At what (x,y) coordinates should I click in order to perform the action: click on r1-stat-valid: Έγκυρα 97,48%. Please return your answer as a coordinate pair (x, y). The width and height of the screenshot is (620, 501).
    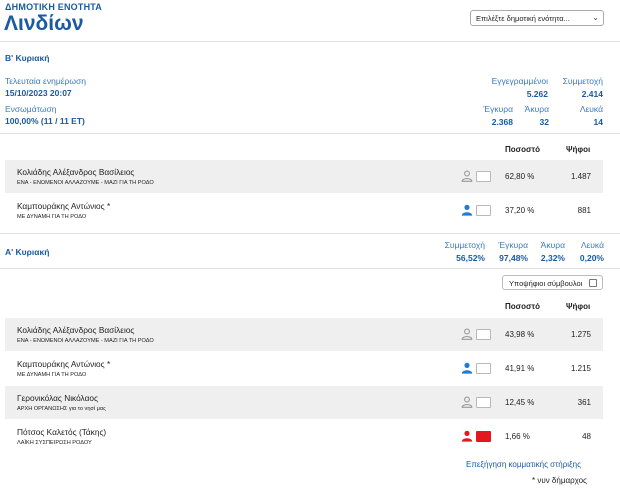
    Looking at the image, I should click on (513, 251).